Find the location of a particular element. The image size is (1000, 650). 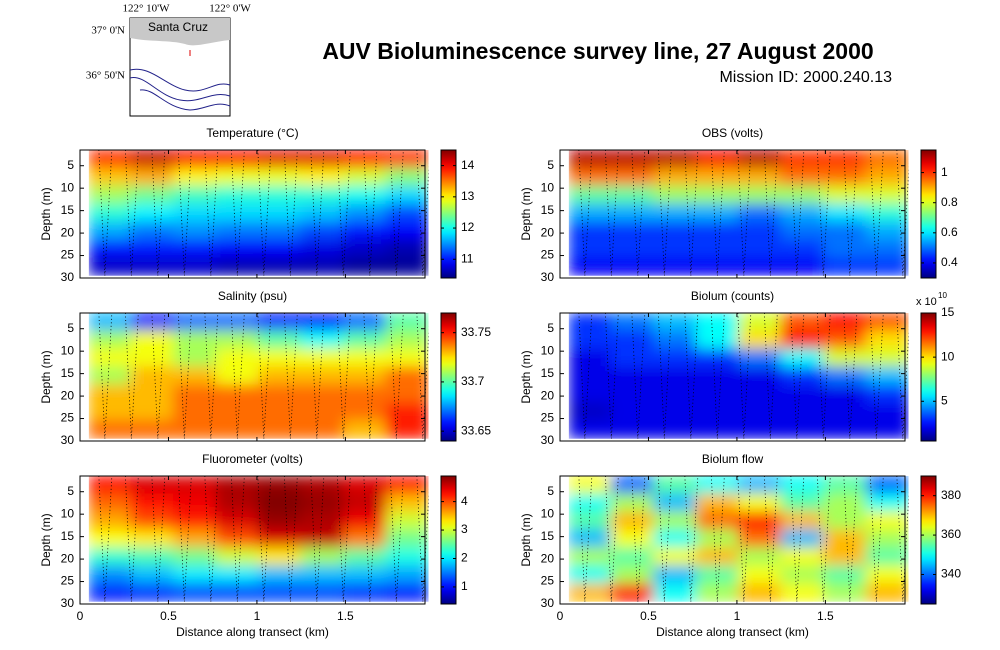

panel-title: Biolum (counts) is located at coordinates (732, 296).